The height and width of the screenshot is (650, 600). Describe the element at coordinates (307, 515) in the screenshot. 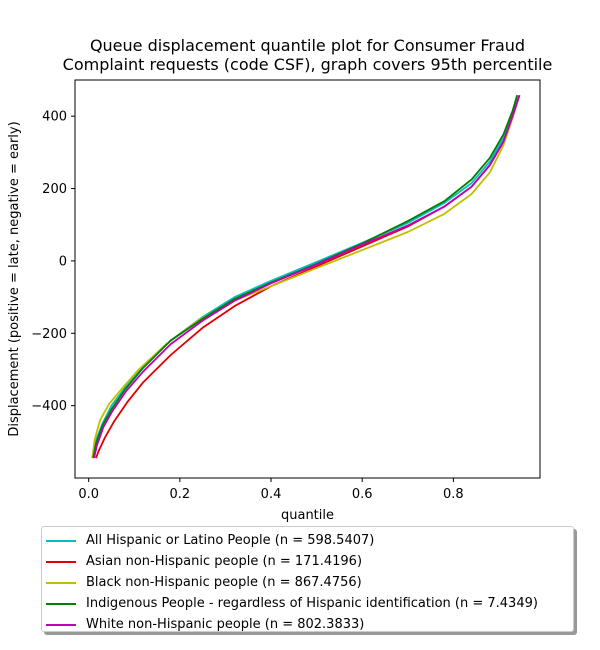

I see `x-axis-label: quantile` at that location.